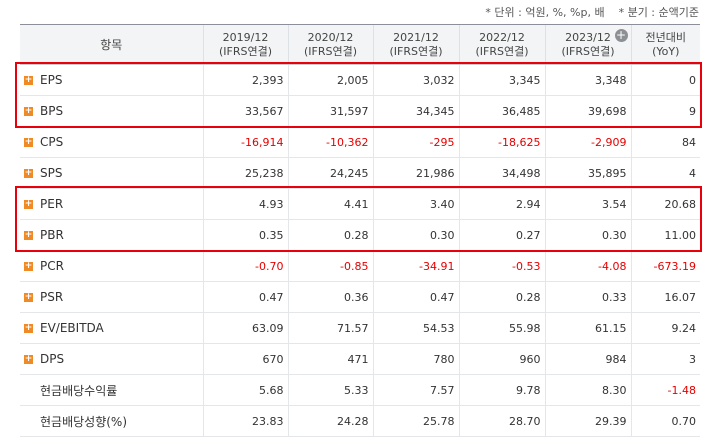  What do you see at coordinates (415, 297) in the screenshot?
I see `value-cell: 0.47` at bounding box center [415, 297].